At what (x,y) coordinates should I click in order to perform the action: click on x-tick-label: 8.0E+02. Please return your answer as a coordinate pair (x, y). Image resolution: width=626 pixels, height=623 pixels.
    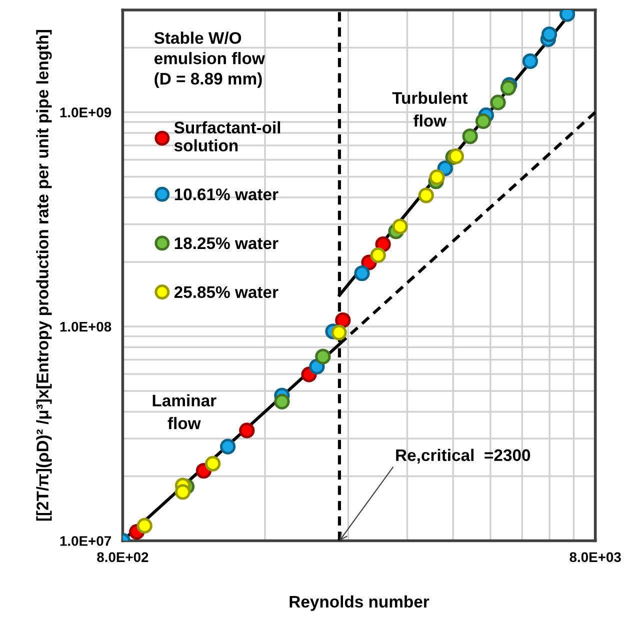
    Looking at the image, I should click on (122, 557).